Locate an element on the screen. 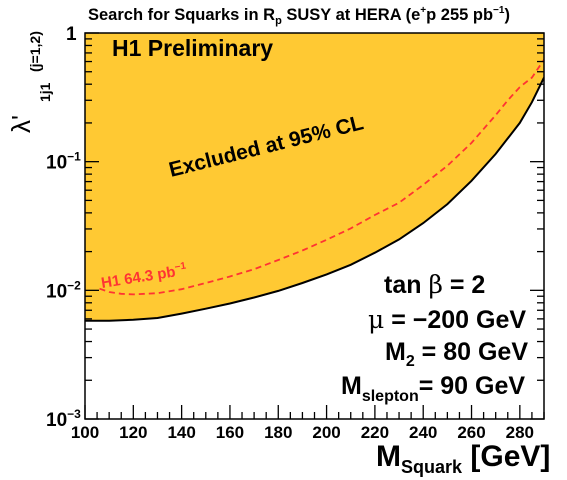 Image resolution: width=567 pixels, height=480 pixels. x-tick-label: 180 is located at coordinates (278, 432).